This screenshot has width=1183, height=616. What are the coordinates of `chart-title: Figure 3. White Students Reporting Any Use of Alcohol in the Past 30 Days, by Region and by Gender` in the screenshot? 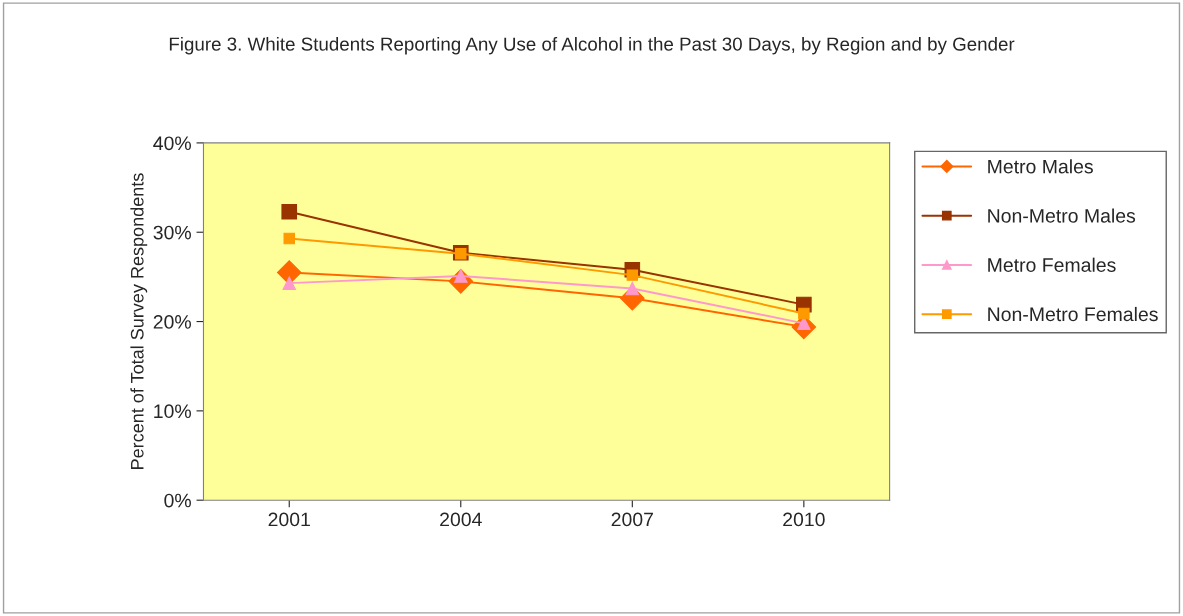 It's located at (592, 45).